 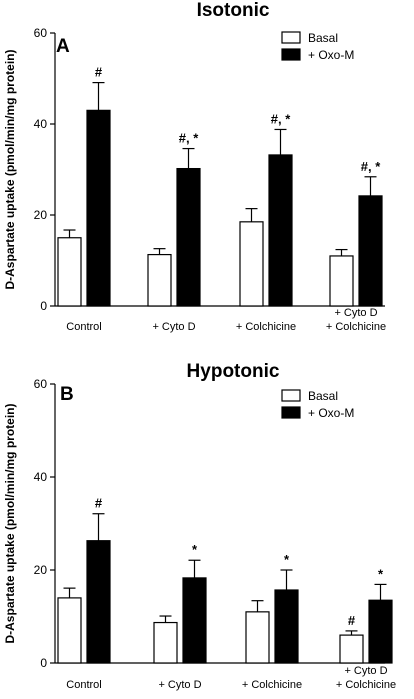 I want to click on panel-letter: B, so click(x=67, y=394).